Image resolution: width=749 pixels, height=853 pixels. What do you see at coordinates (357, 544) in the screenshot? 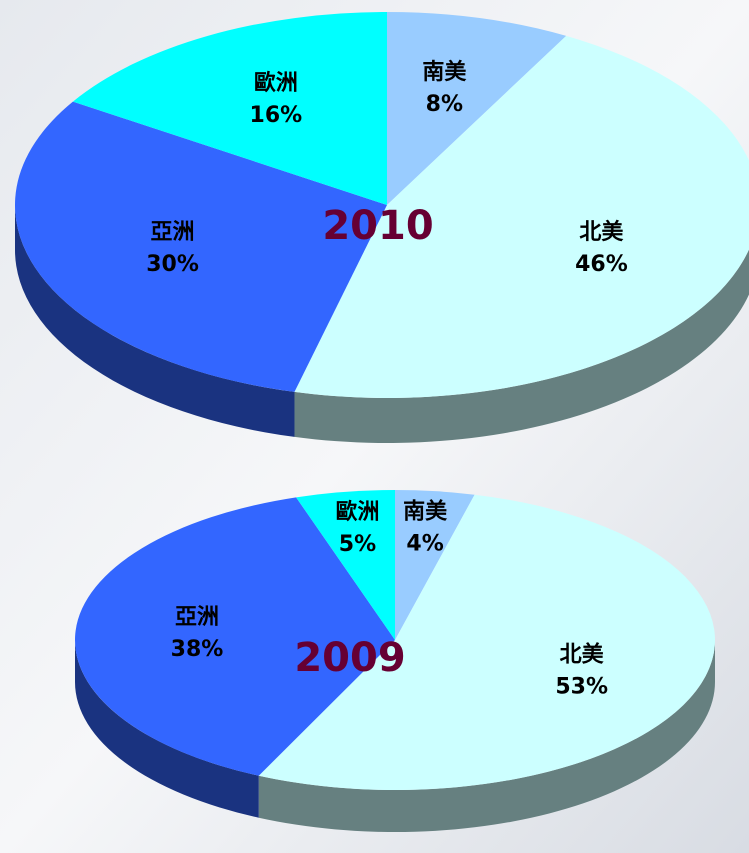
I see `value-label: 5%` at bounding box center [357, 544].